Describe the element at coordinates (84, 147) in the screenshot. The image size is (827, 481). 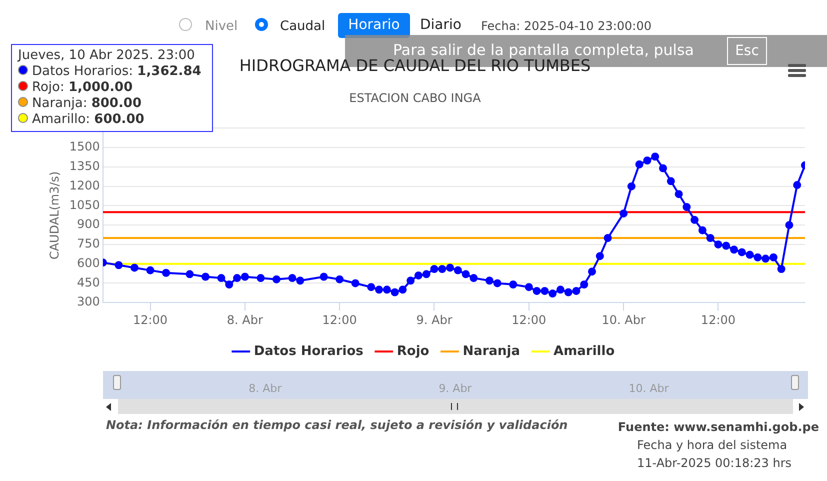
I see `y-tick-label: 1500` at that location.